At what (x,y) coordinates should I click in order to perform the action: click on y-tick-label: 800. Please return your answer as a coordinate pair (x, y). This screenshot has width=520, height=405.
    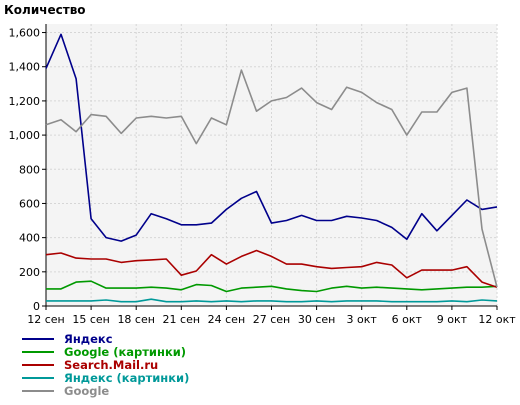
    Looking at the image, I should click on (29, 169).